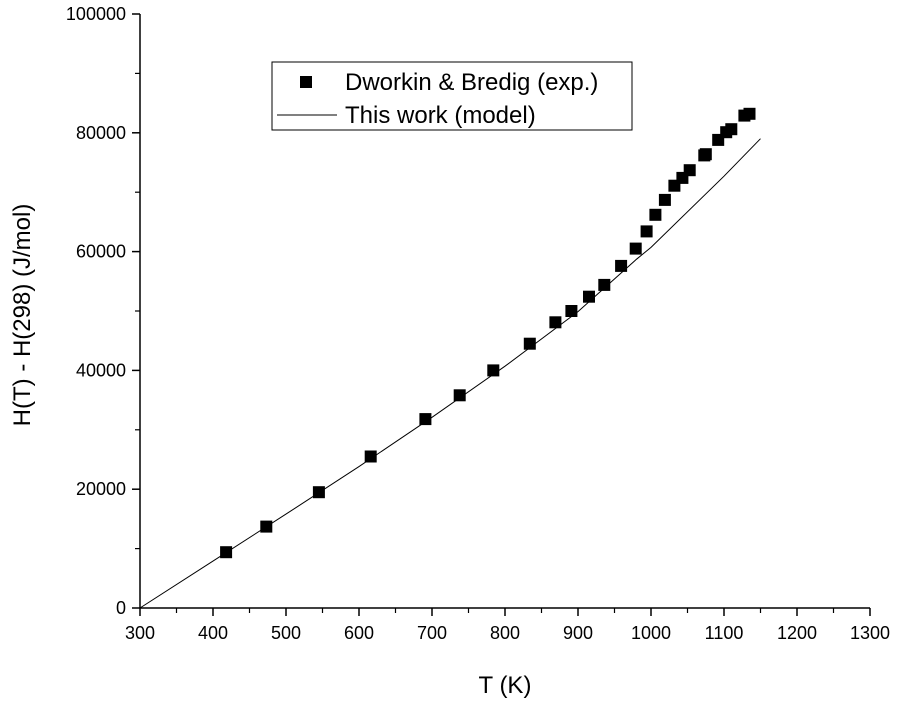 The width and height of the screenshot is (900, 703). I want to click on x-tick-label: 600, so click(359, 633).